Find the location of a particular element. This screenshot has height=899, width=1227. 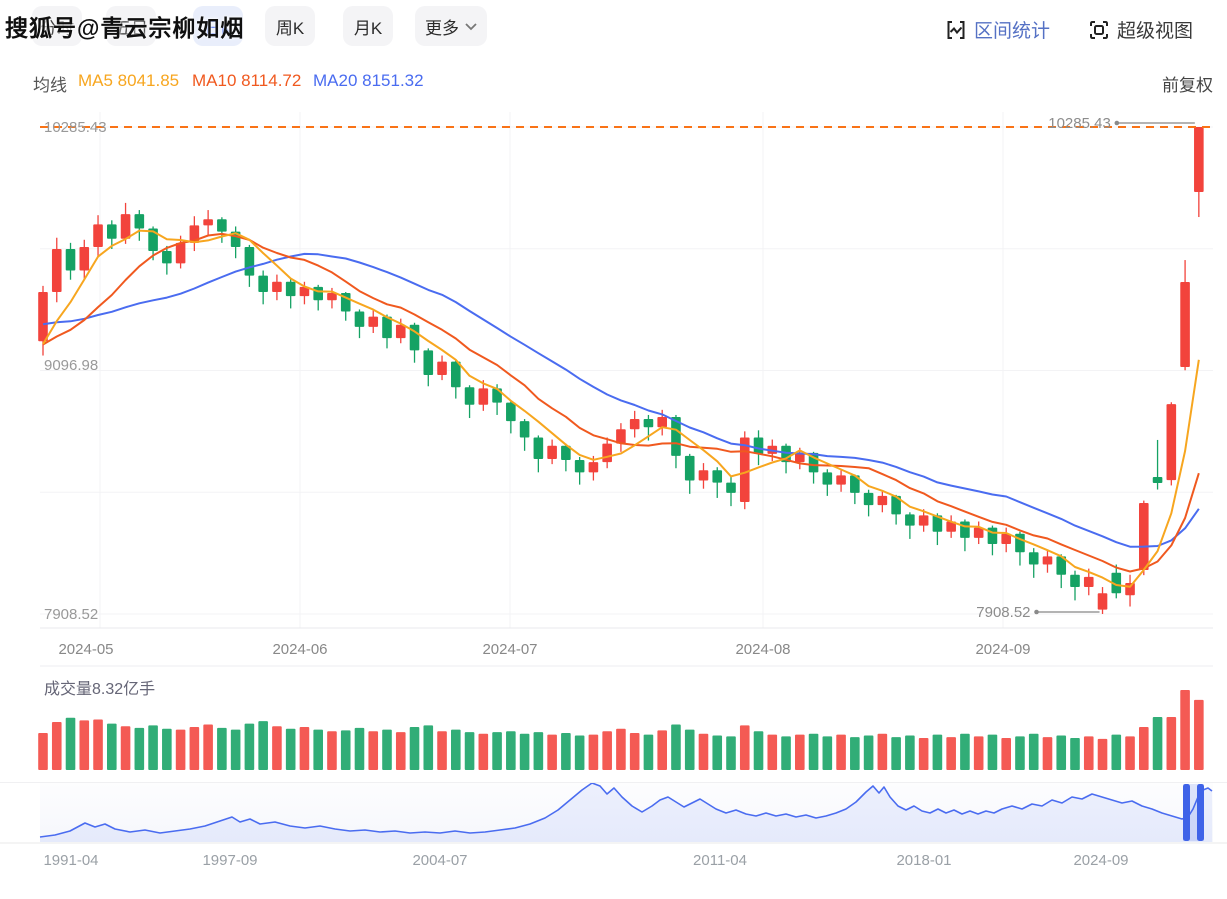

low-annotation-text: 7908.52 is located at coordinates (1003, 612).